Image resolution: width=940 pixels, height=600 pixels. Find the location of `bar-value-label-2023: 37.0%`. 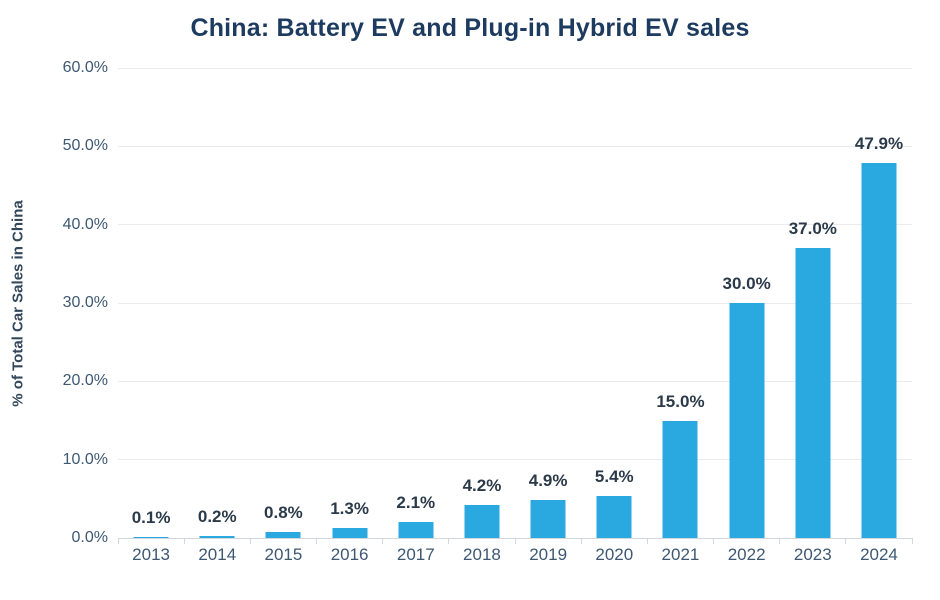

bar-value-label-2023: 37.0% is located at coordinates (812, 229).